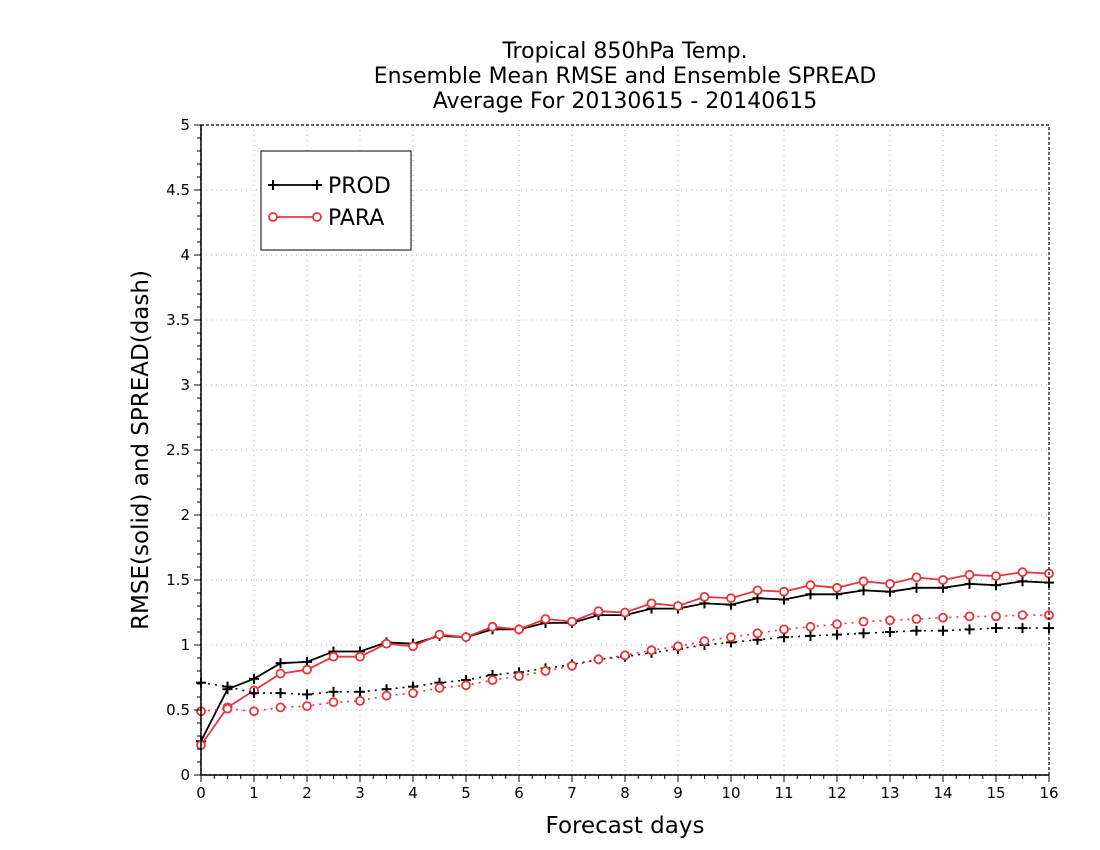 The image size is (1100, 850). Describe the element at coordinates (185, 255) in the screenshot. I see `y-tick-label: 4` at that location.